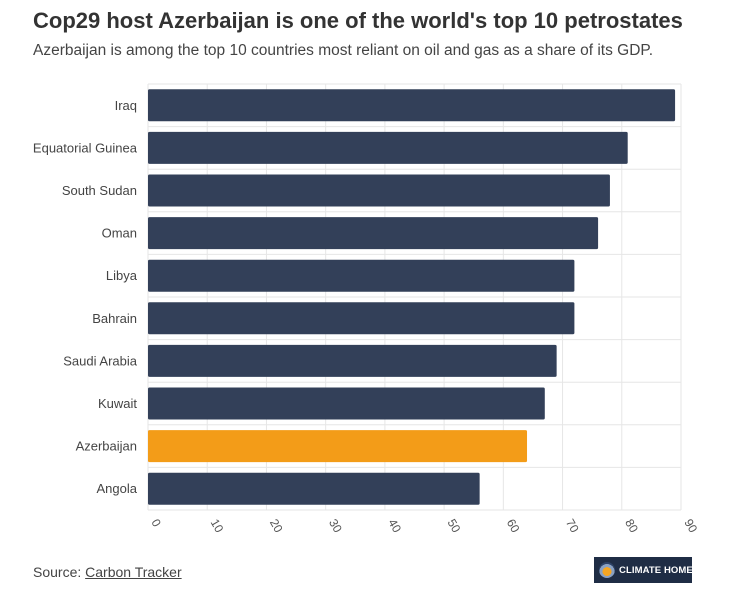  Describe the element at coordinates (156, 523) in the screenshot. I see `x-tick-label: 0` at that location.